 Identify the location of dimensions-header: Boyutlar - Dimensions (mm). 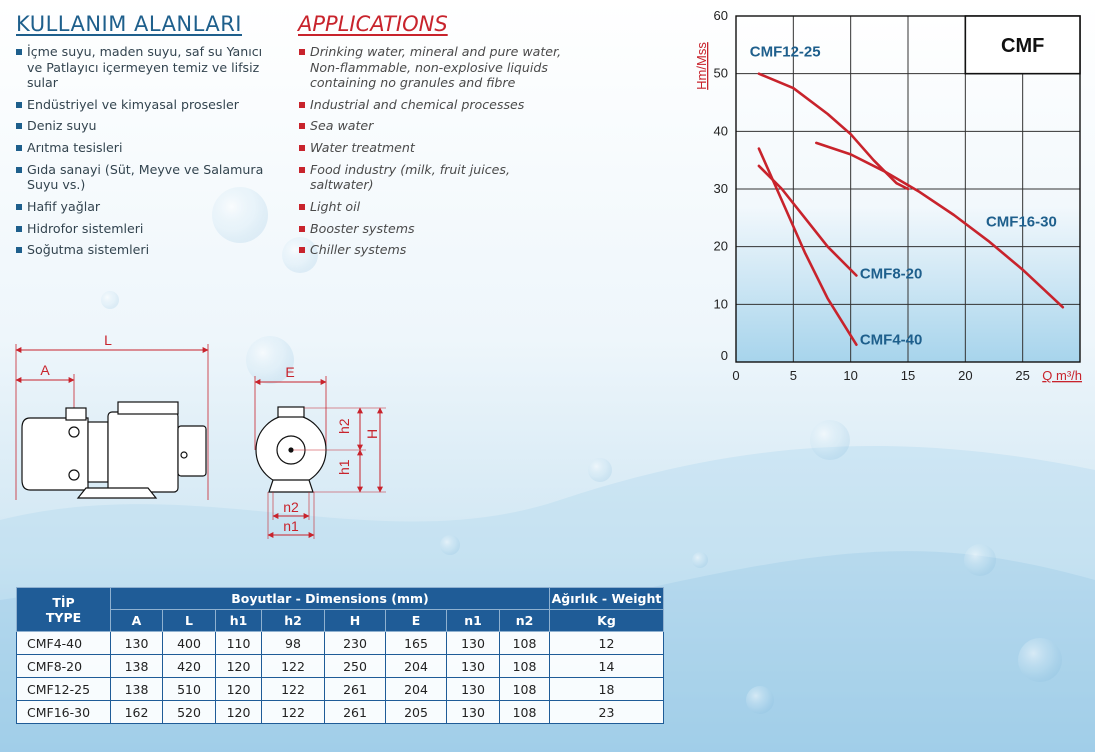
(330, 598).